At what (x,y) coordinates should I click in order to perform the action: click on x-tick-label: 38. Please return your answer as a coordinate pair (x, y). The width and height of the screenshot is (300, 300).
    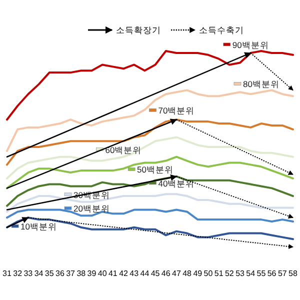
    Looking at the image, I should click on (81, 273).